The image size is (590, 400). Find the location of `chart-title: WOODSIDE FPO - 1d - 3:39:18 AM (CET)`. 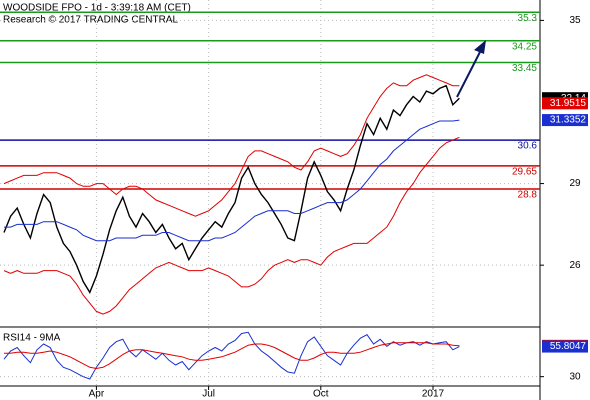

chart-title: WOODSIDE FPO - 1d - 3:39:18 AM (CET) is located at coordinates (97, 8).